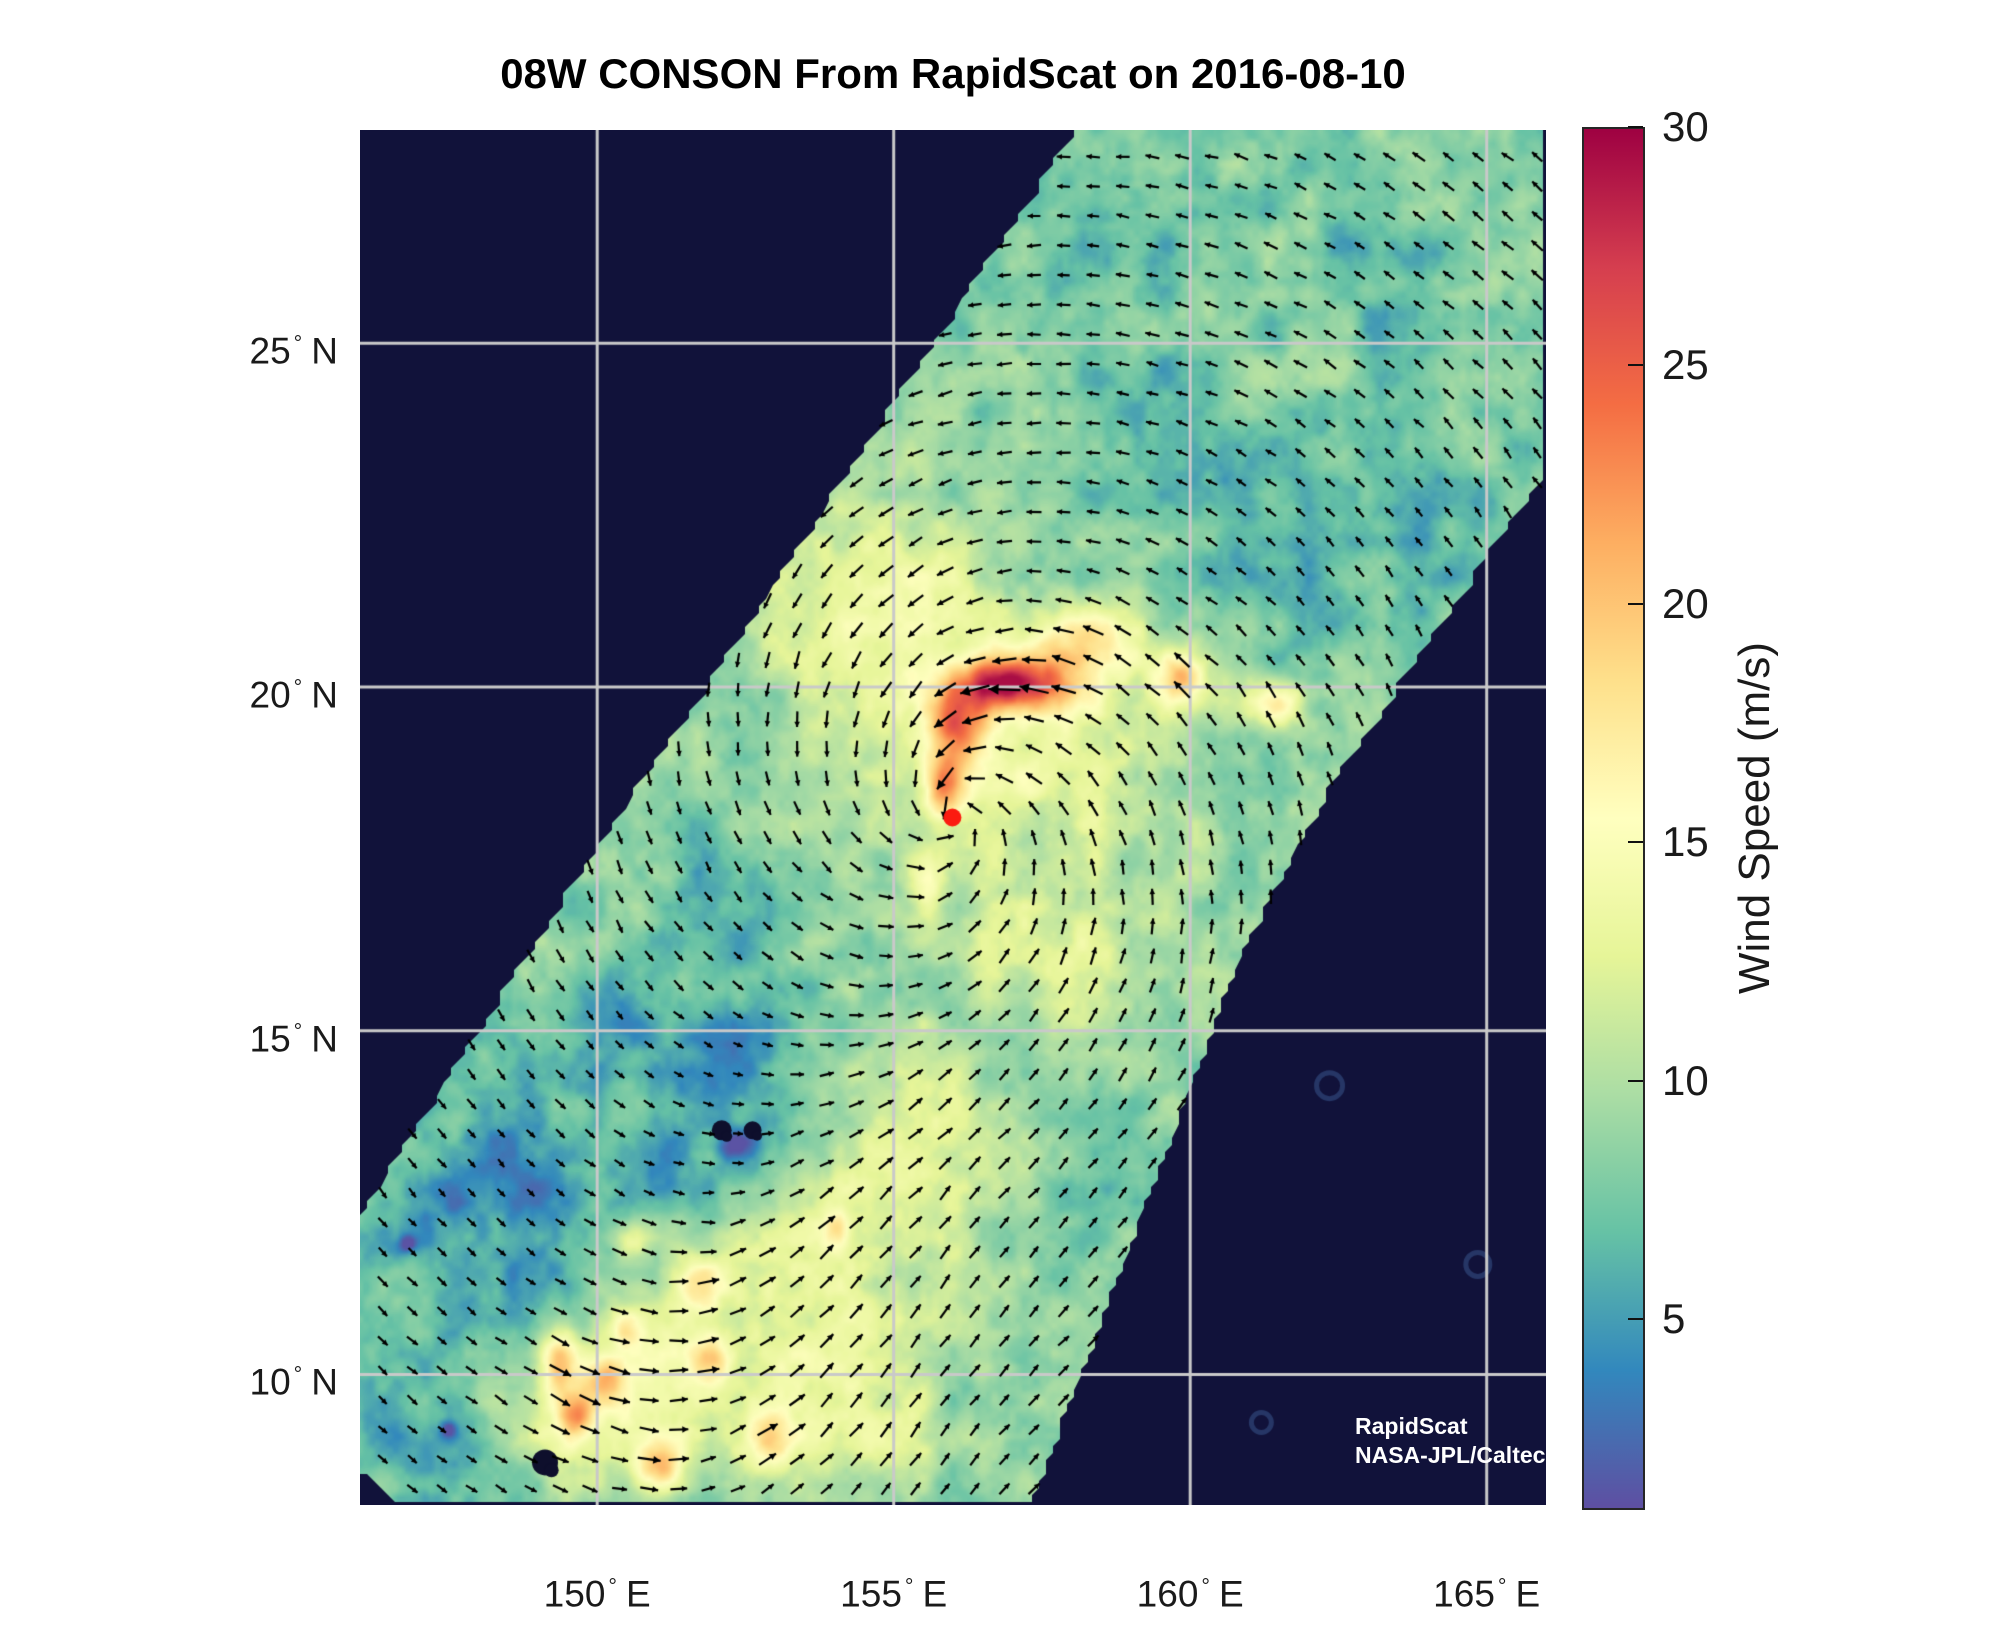  What do you see at coordinates (1457, 1455) in the screenshot?
I see `credit-line-agency: NASA-JPL/Caltech` at bounding box center [1457, 1455].